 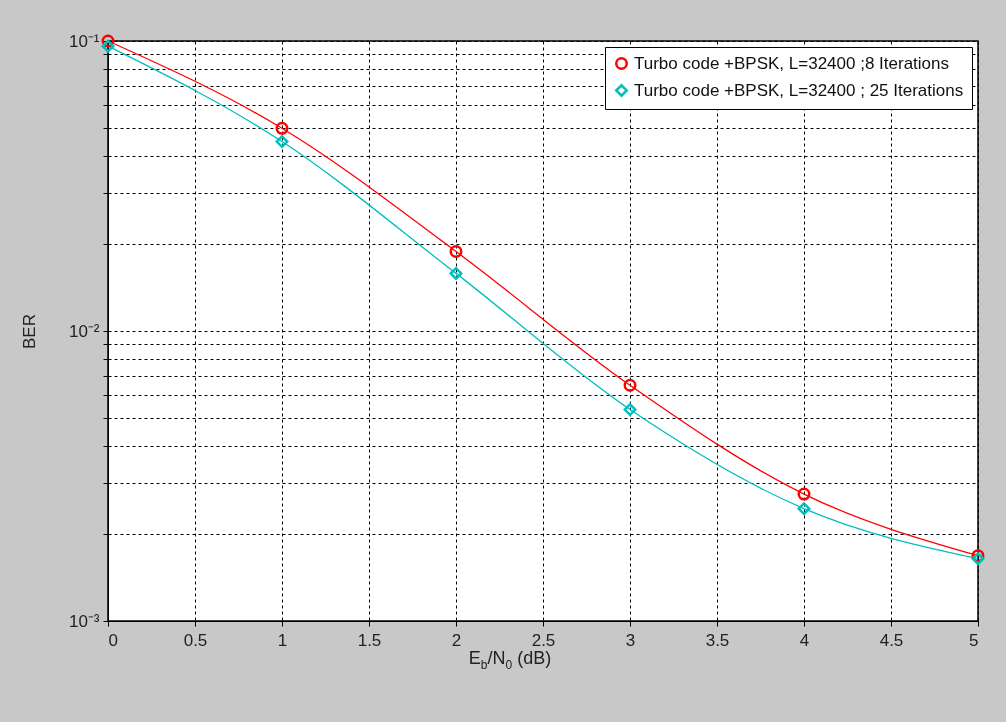 I want to click on x-tick-label: 4.5, so click(x=891, y=640).